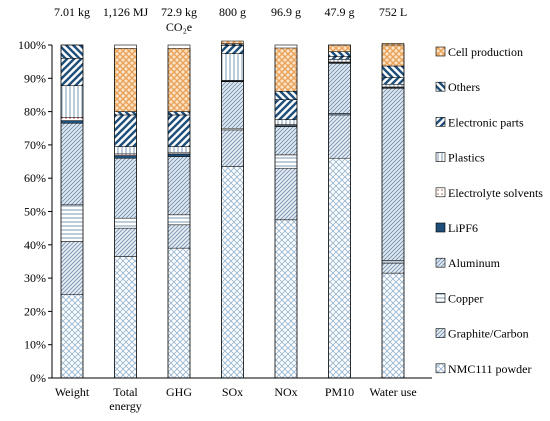  Describe the element at coordinates (35, 212) in the screenshot. I see `y-tick-label: 50%` at that location.